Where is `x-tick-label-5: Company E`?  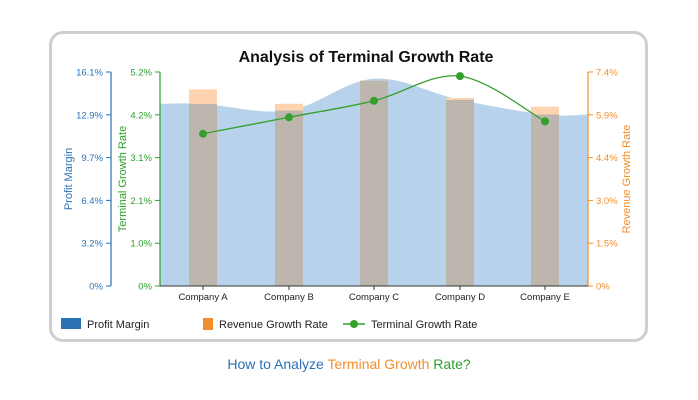
x-tick-label-5: Company E is located at coordinates (545, 297).